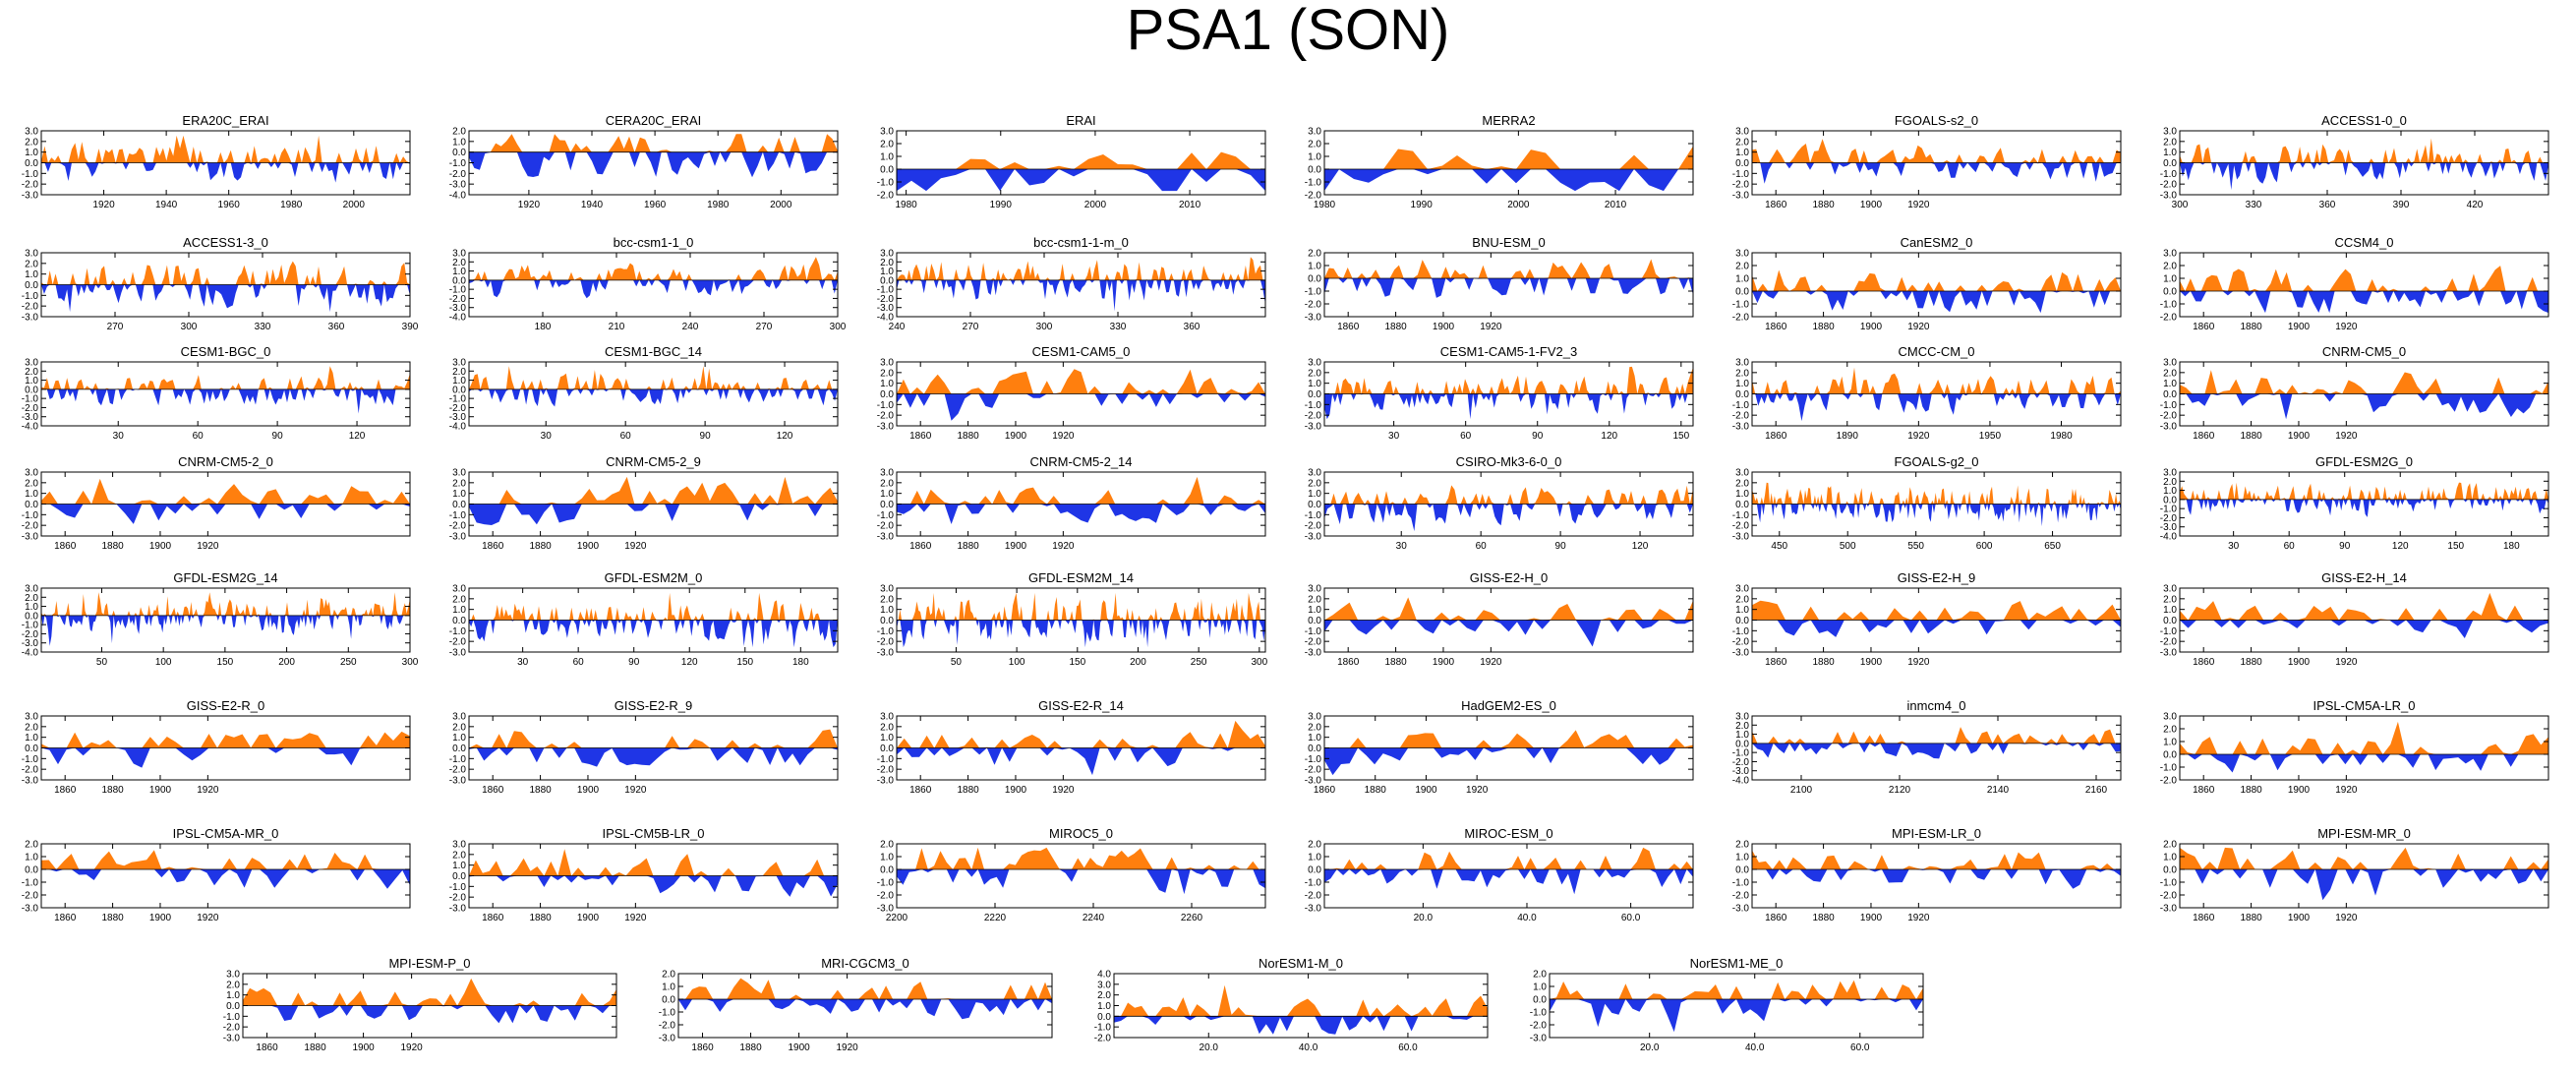 The width and height of the screenshot is (2576, 1071). I want to click on chart-title: GFDL-ESM2G_0, so click(2364, 461).